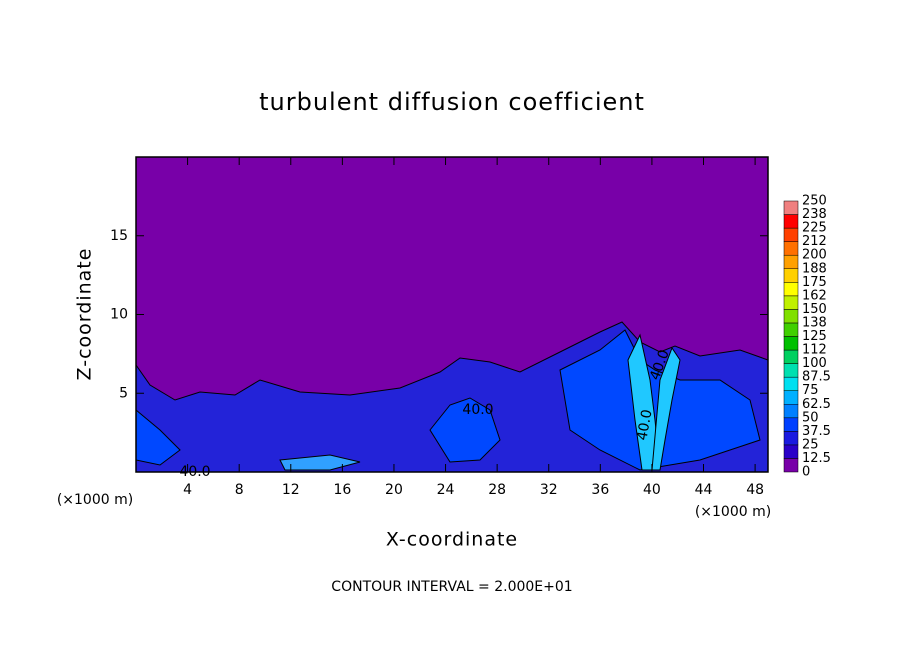 Image resolution: width=904 pixels, height=654 pixels. Describe the element at coordinates (814, 282) in the screenshot. I see `colorbar-label: 175` at that location.